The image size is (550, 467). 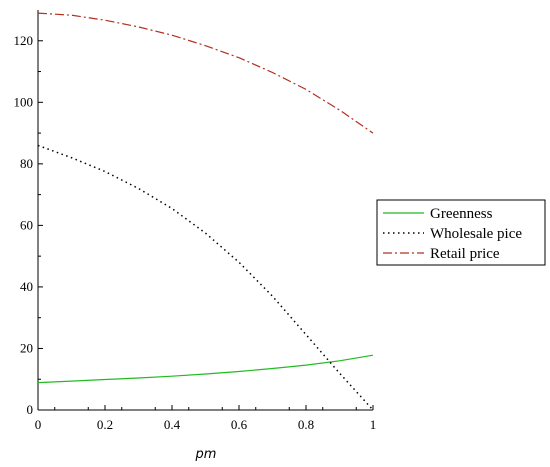 I want to click on series-line-greenness, so click(x=205, y=369).